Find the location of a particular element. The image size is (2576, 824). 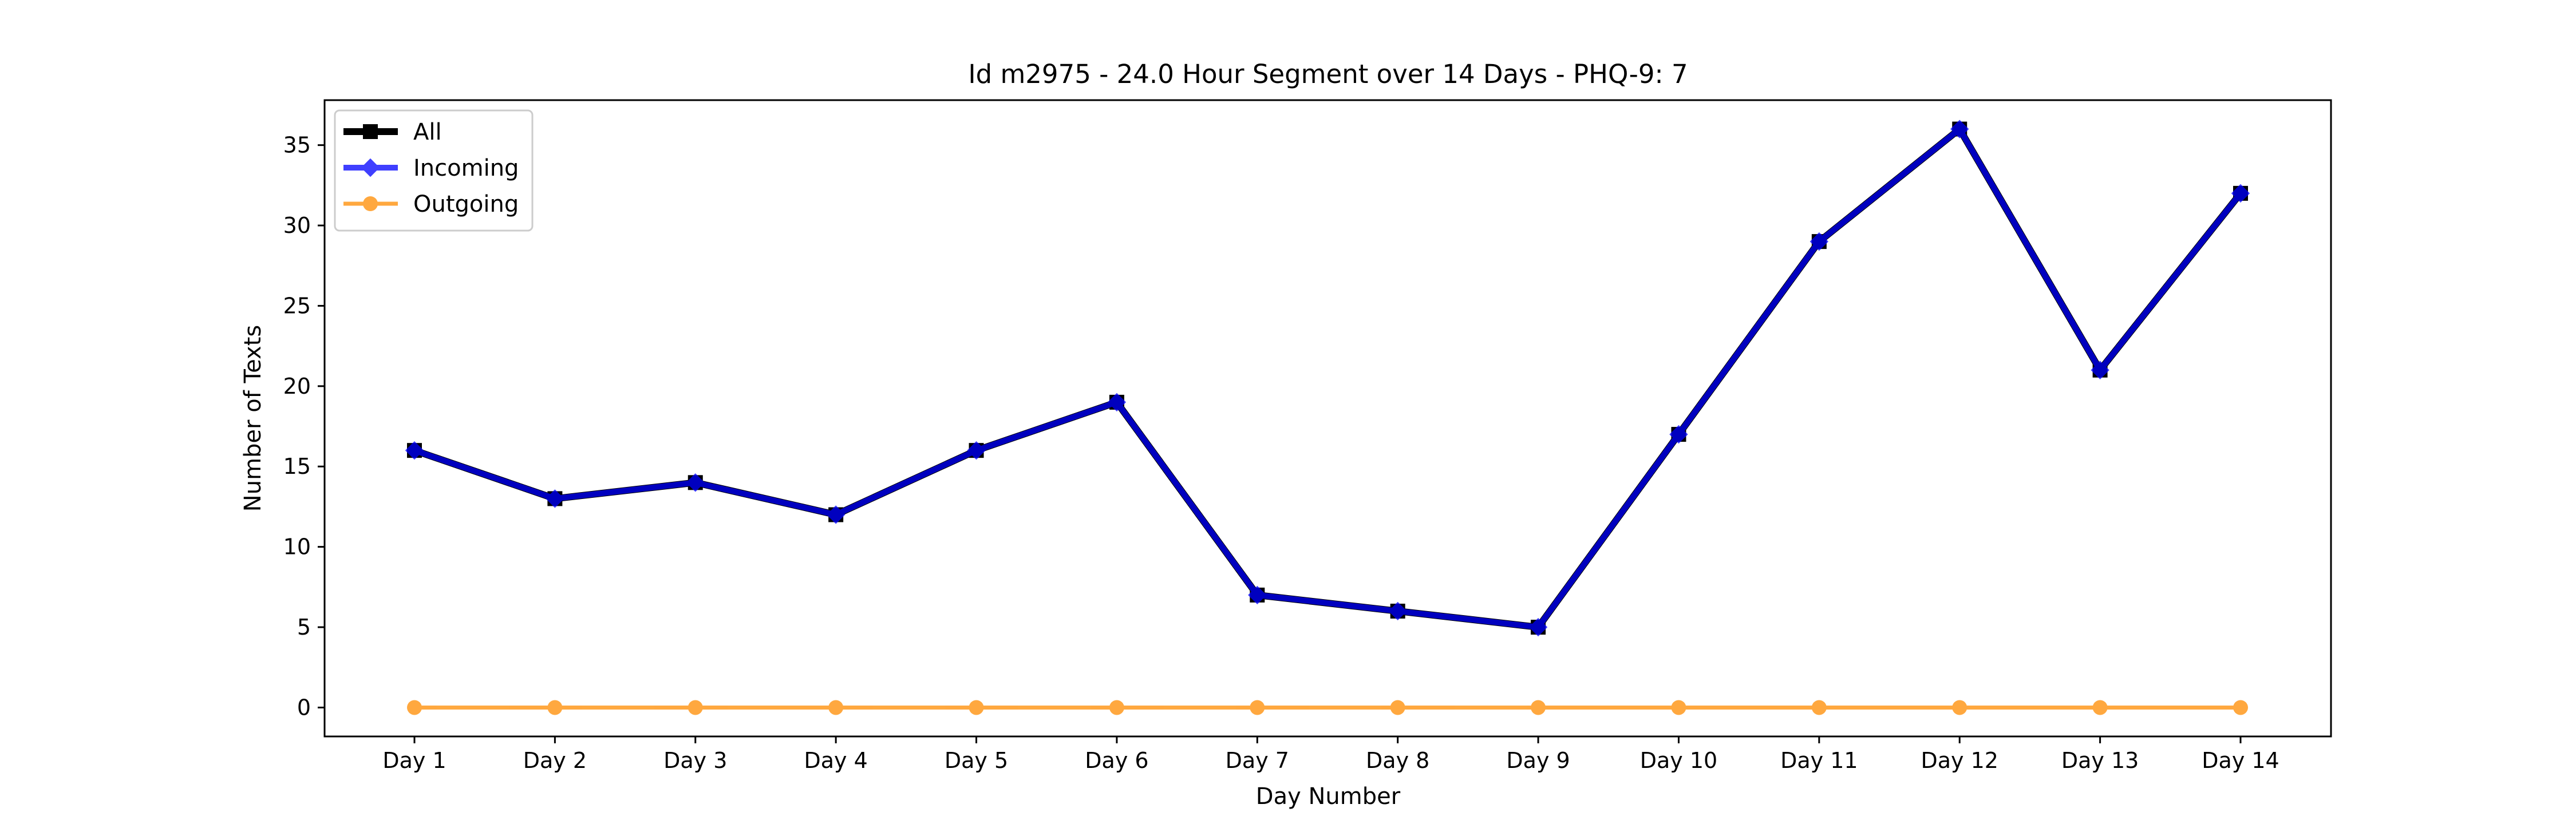

y-axis: 0 5 10 15 20 25 30 35 is located at coordinates (304, 426).